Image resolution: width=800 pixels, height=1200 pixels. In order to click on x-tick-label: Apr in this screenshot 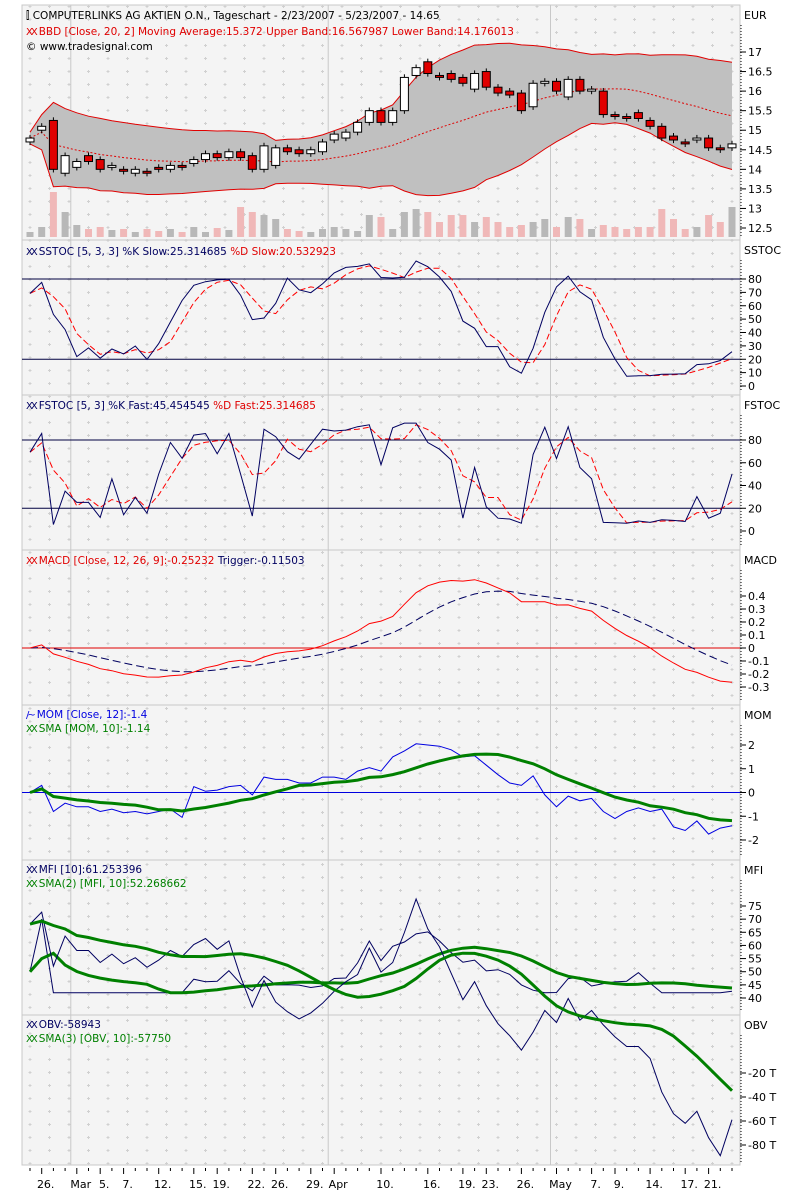, I will do `click(339, 1184)`.